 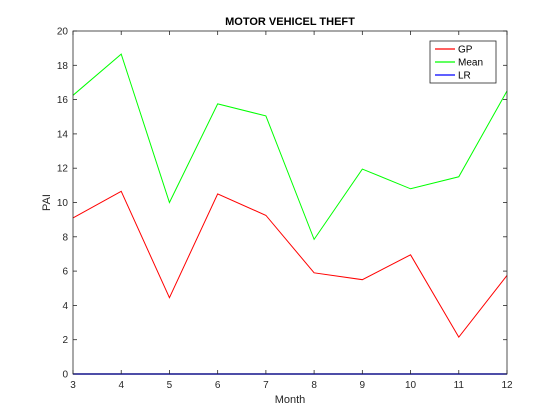 What do you see at coordinates (363, 385) in the screenshot?
I see `x-tick-label: 9` at bounding box center [363, 385].